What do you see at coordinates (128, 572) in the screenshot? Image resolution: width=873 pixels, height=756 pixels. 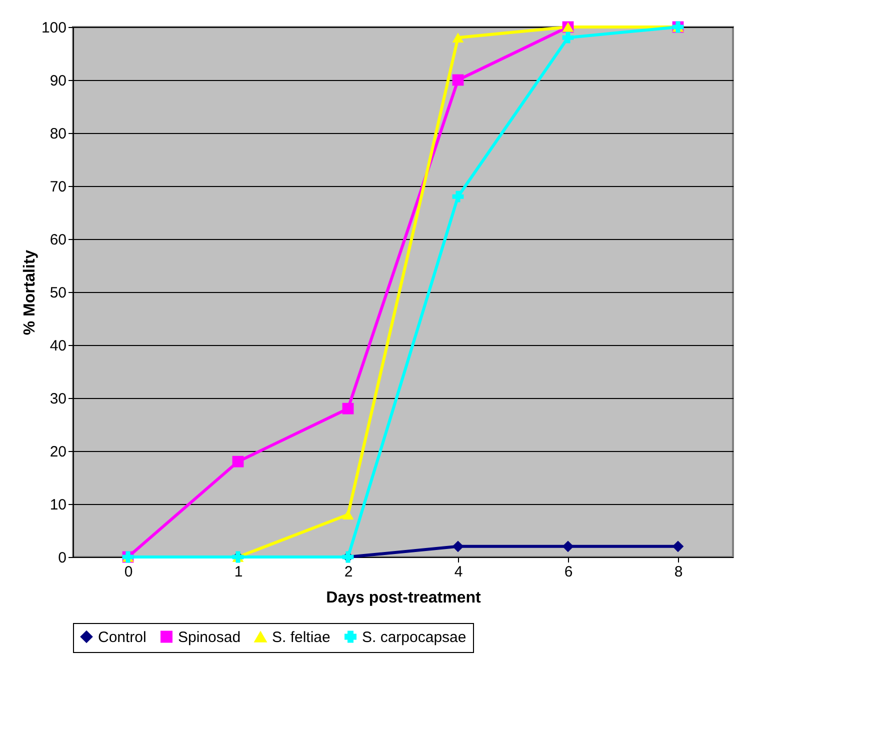 I see `x-tick-label: 0` at bounding box center [128, 572].